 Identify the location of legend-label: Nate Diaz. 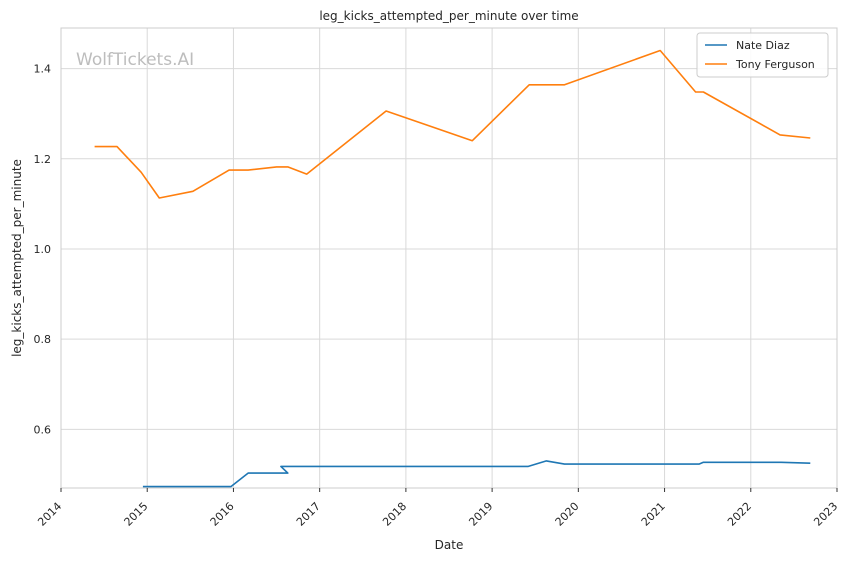
(763, 45).